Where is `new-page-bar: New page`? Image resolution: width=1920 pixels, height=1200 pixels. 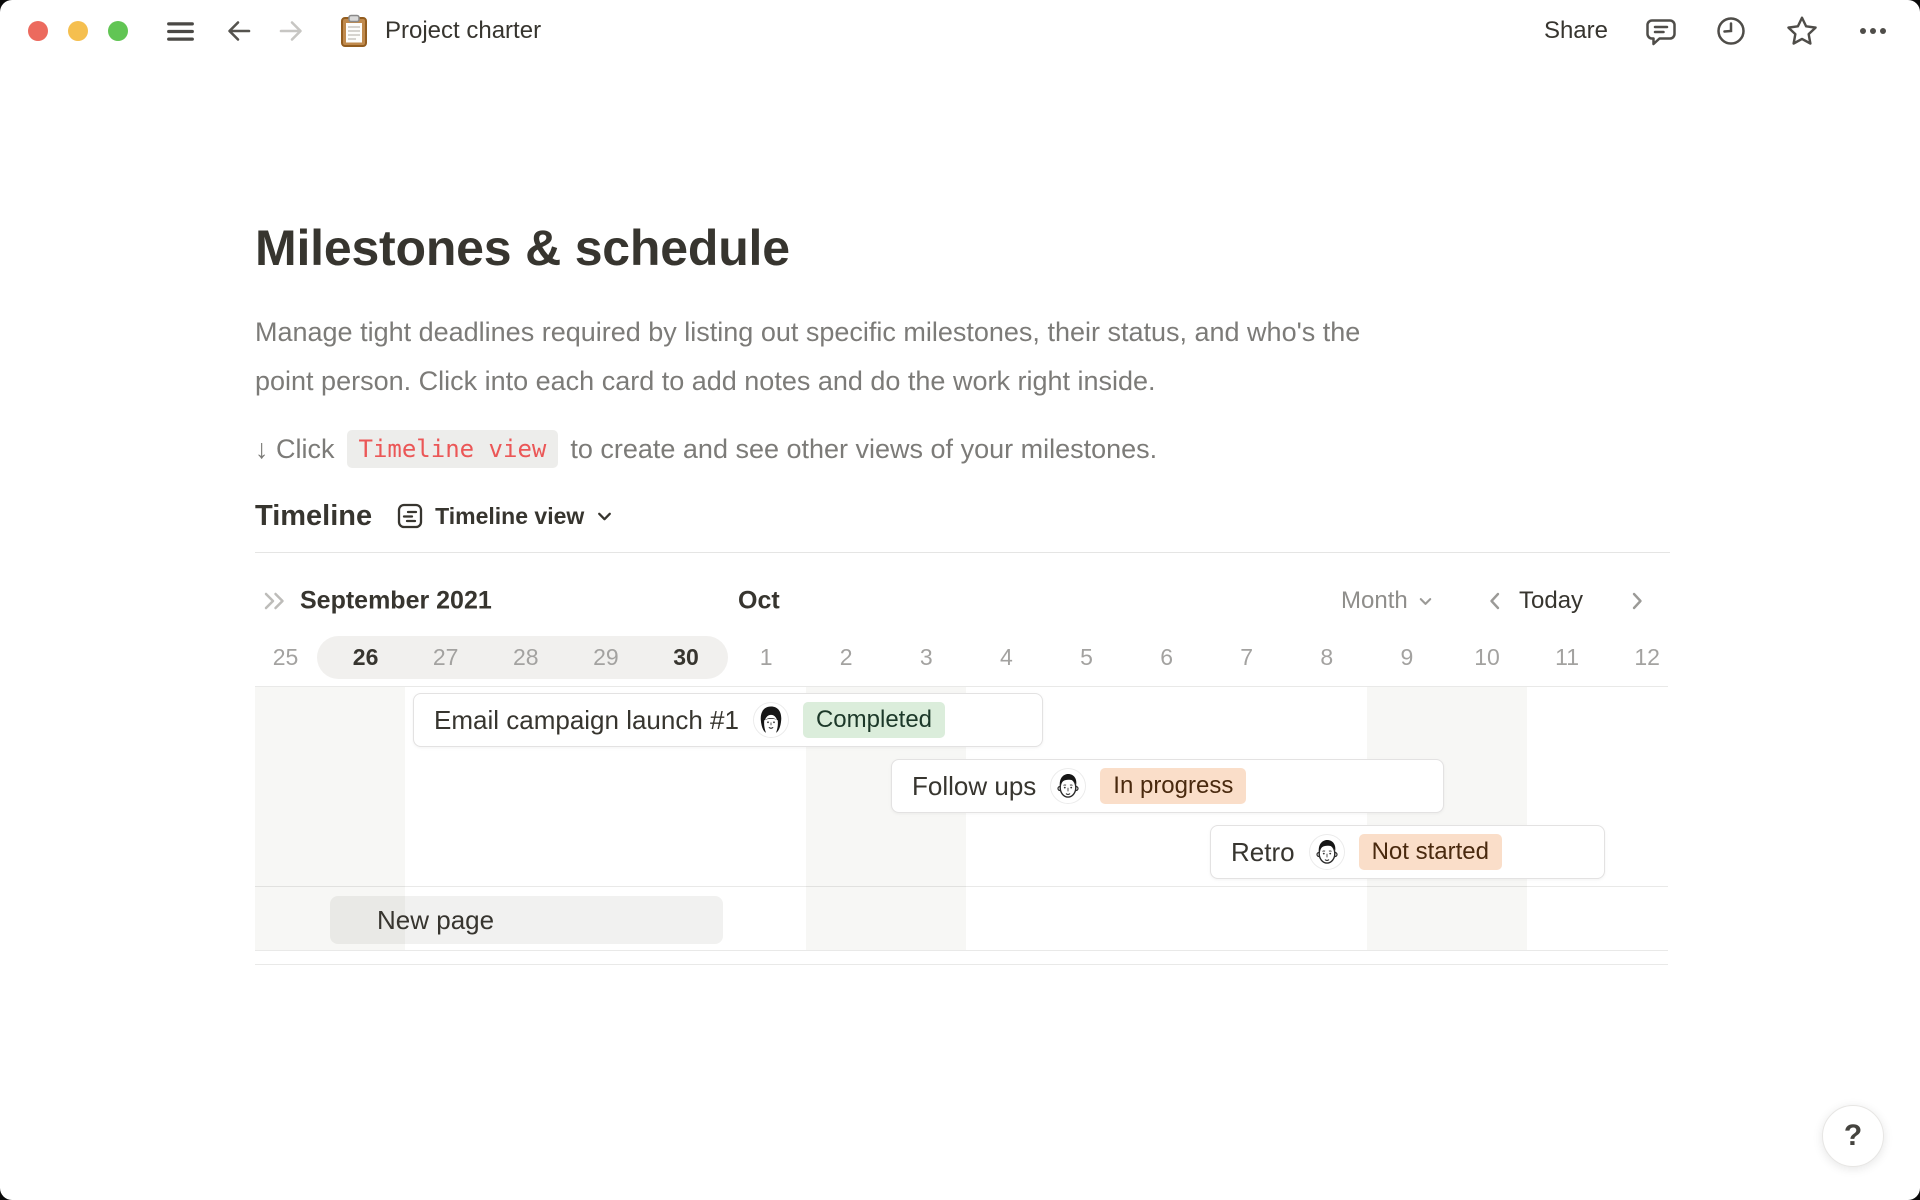
new-page-bar: New page is located at coordinates (526, 920).